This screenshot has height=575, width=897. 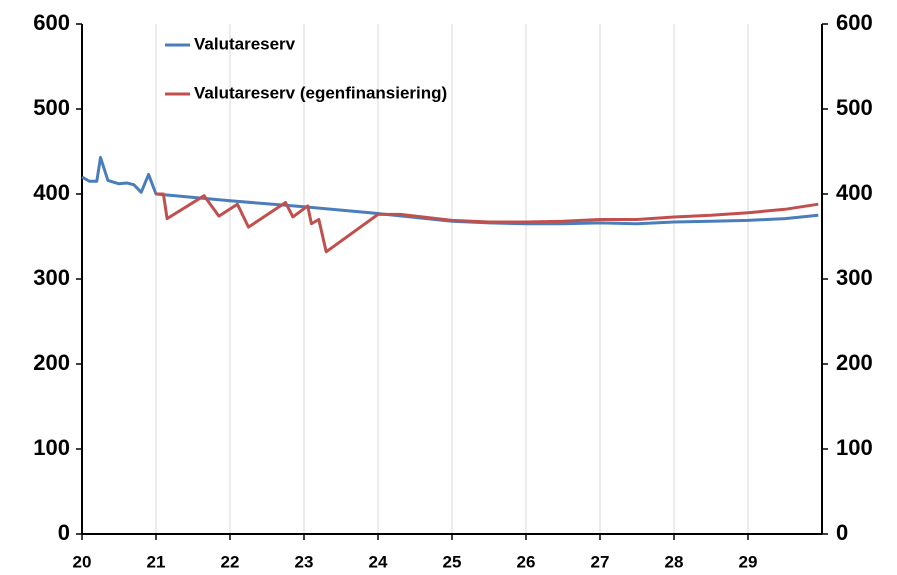 I want to click on x-tick-label: 27, so click(x=600, y=561).